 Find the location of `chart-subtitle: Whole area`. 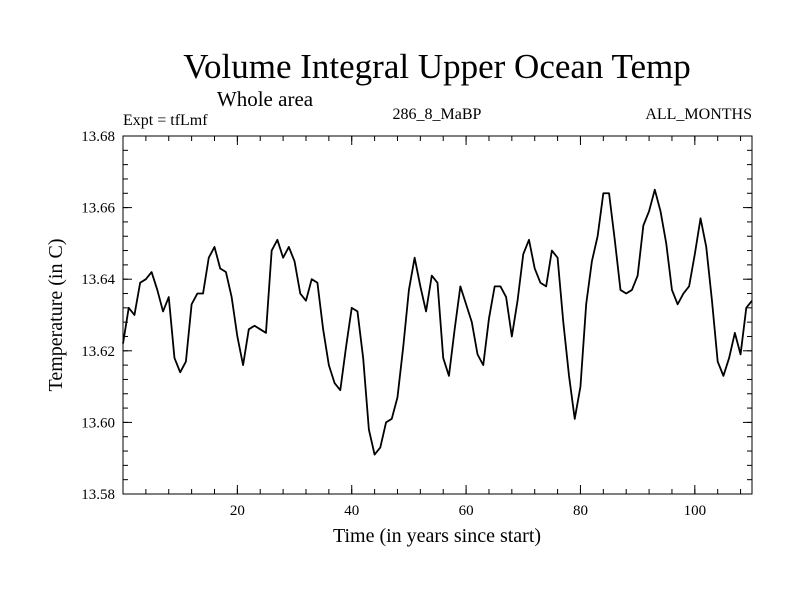

chart-subtitle: Whole area is located at coordinates (265, 99).